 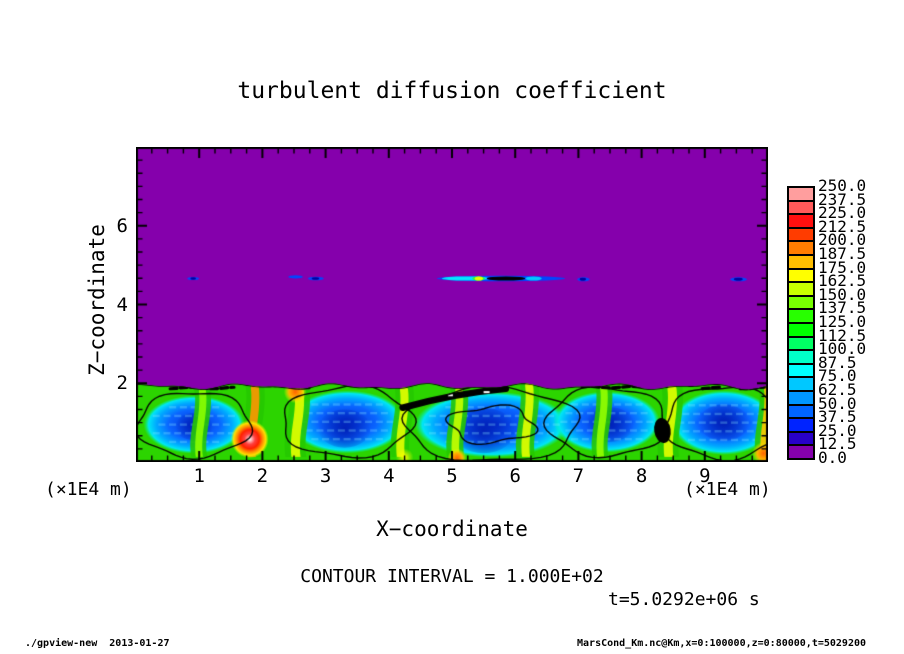 I want to click on colorbar-tick-label: 100.0, so click(x=842, y=349).